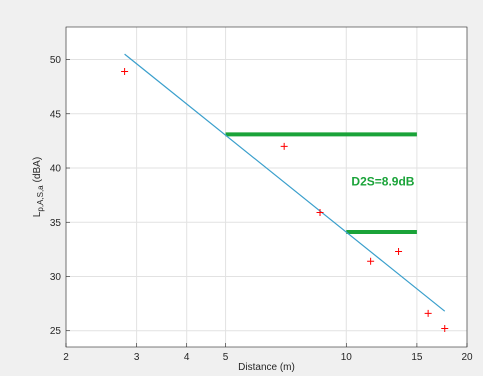 This screenshot has height=376, width=483. I want to click on x-tick-labels: 2 3 4 5 10 15 20, so click(268, 357).